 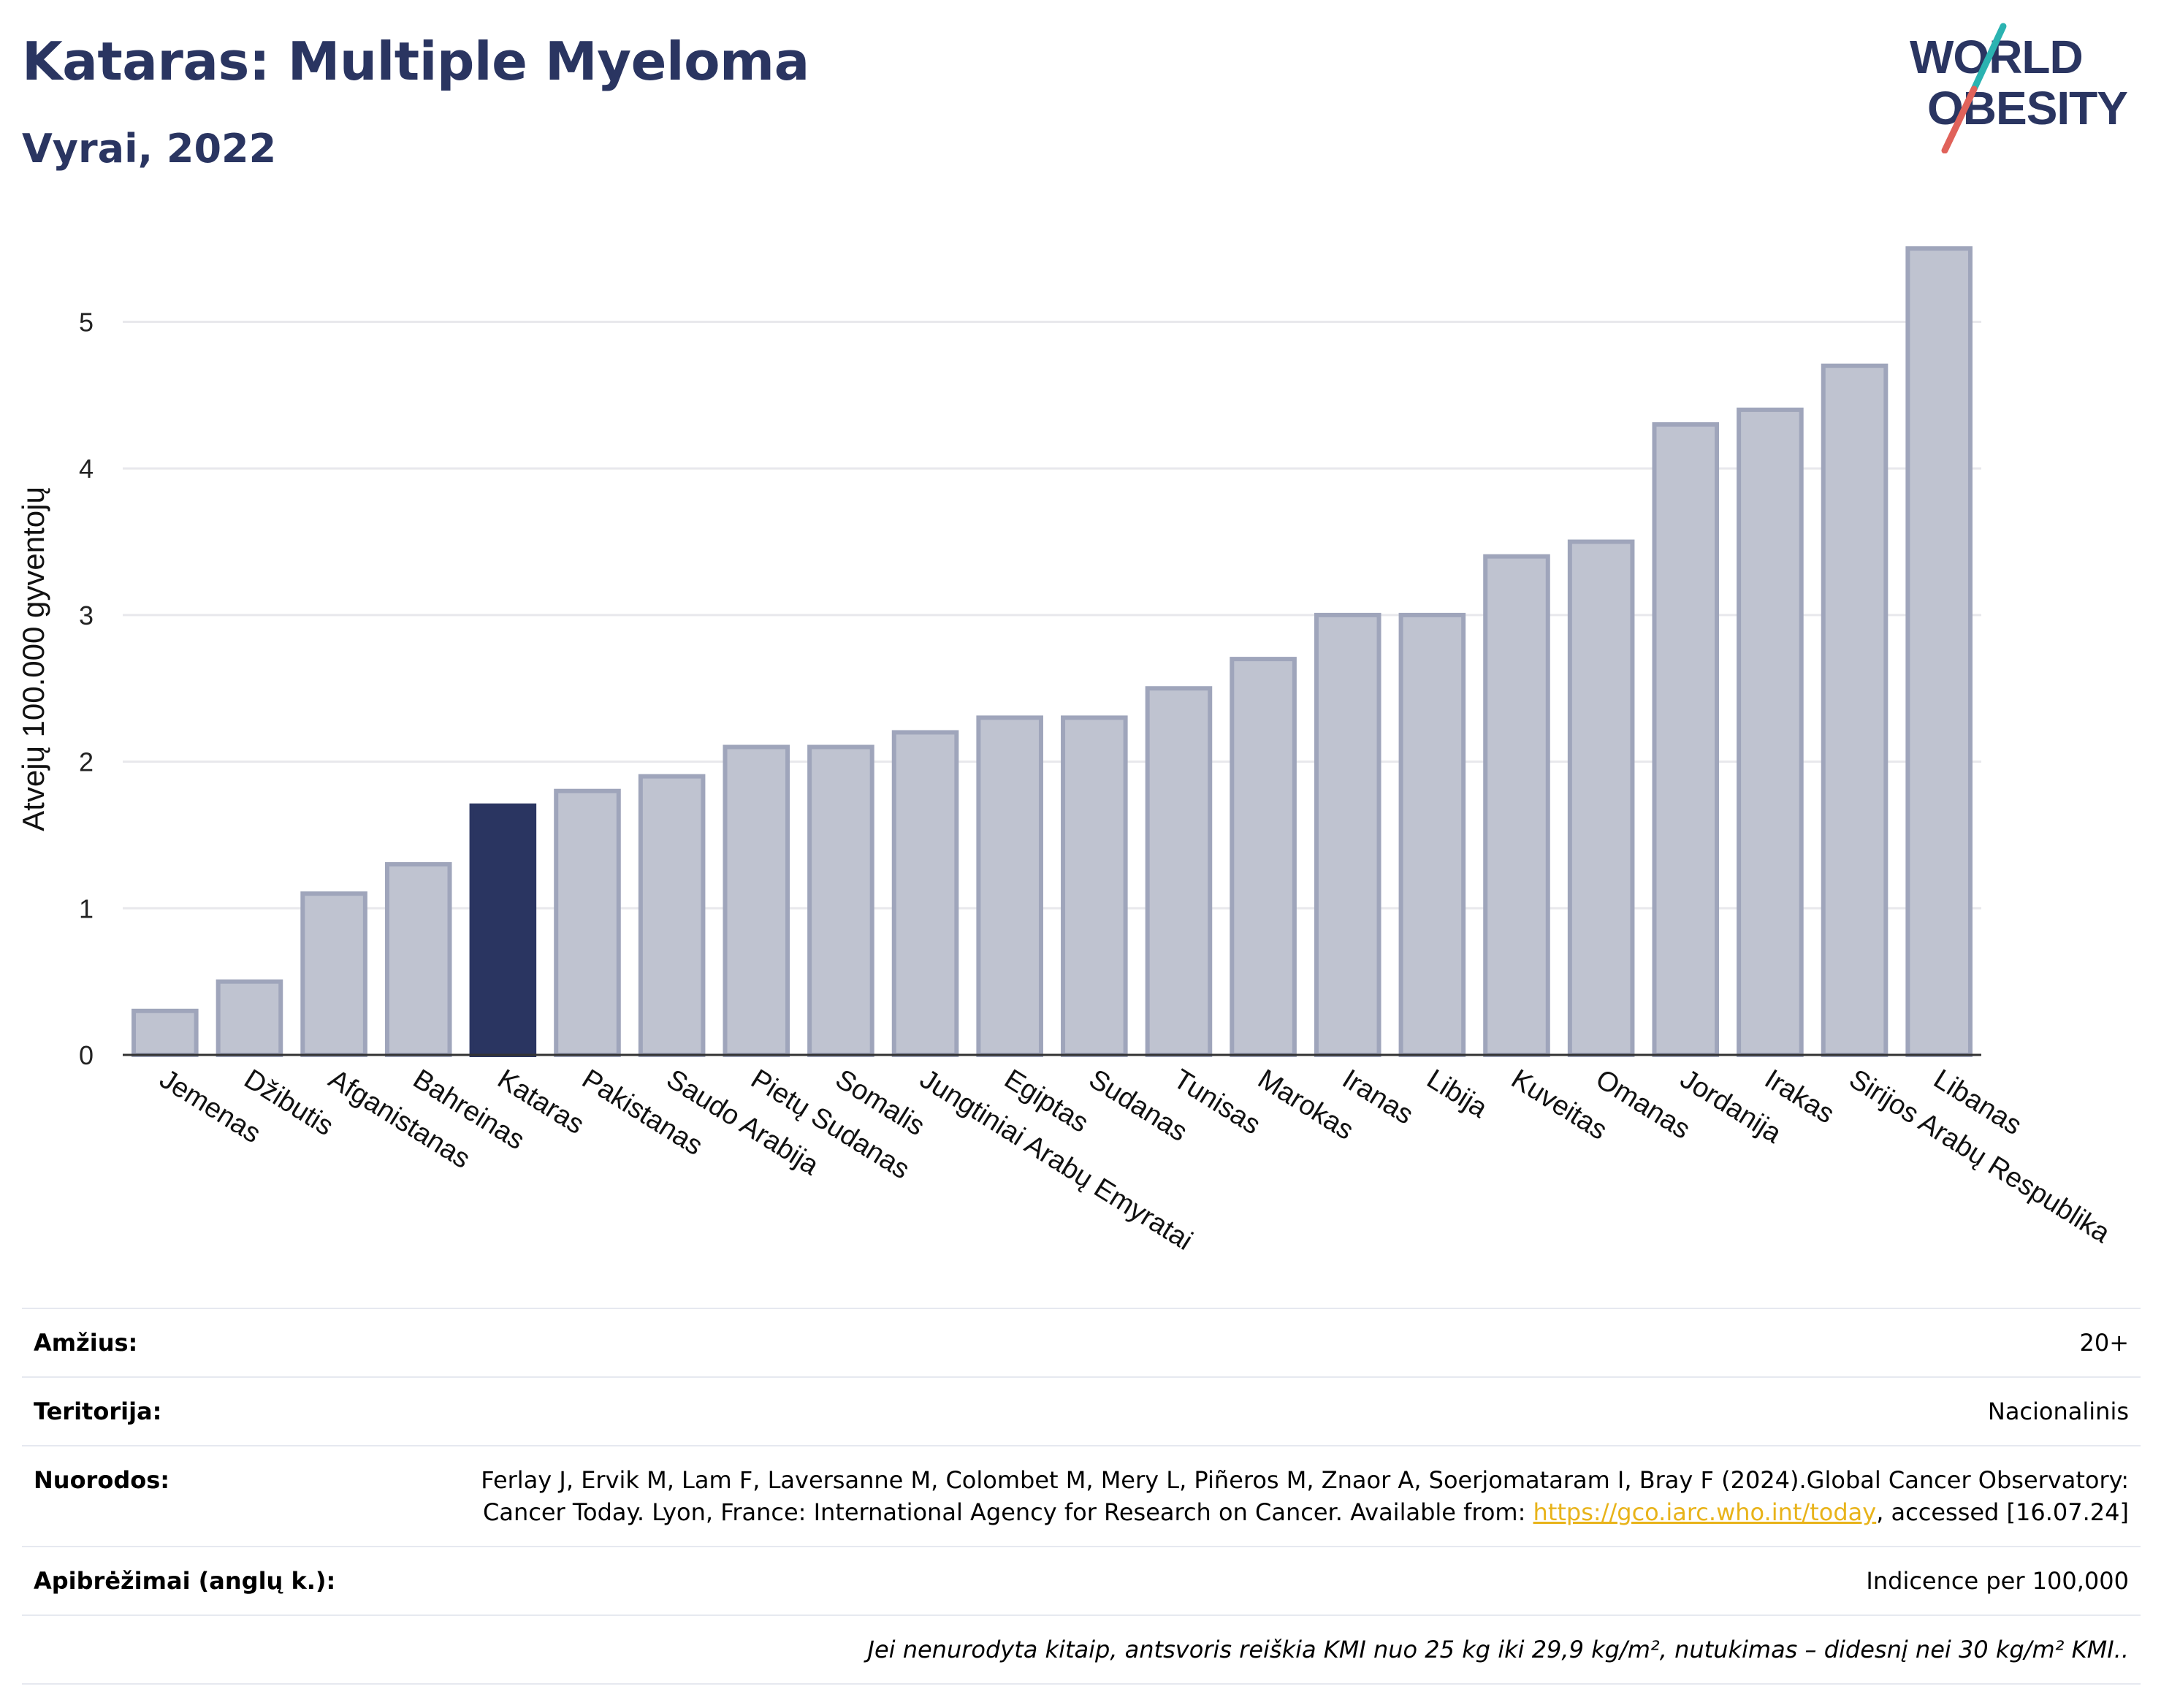 I want to click on y-tick-label: 1, so click(x=86, y=908).